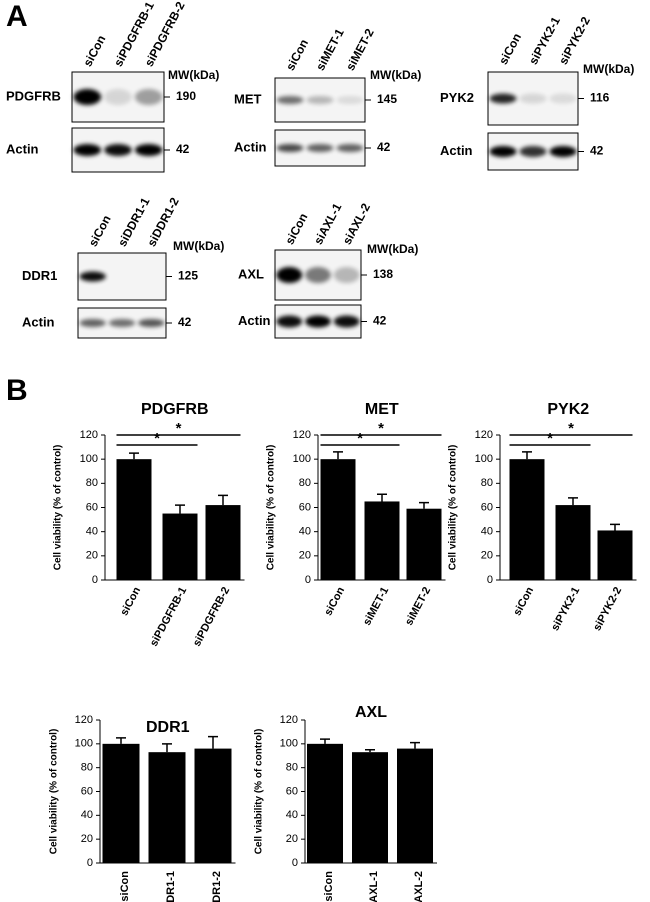 The image size is (650, 902). I want to click on y-tick-label: 40, so click(292, 815).